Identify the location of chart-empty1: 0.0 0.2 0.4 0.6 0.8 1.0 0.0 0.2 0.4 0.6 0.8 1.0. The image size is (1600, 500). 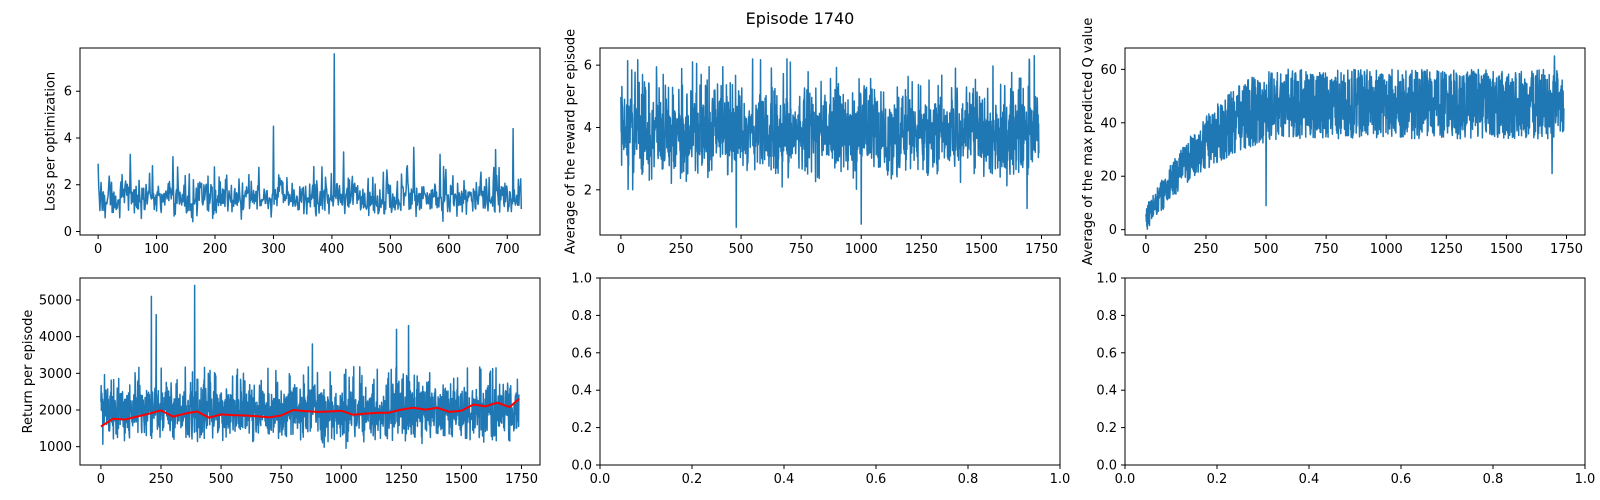
(820, 380).